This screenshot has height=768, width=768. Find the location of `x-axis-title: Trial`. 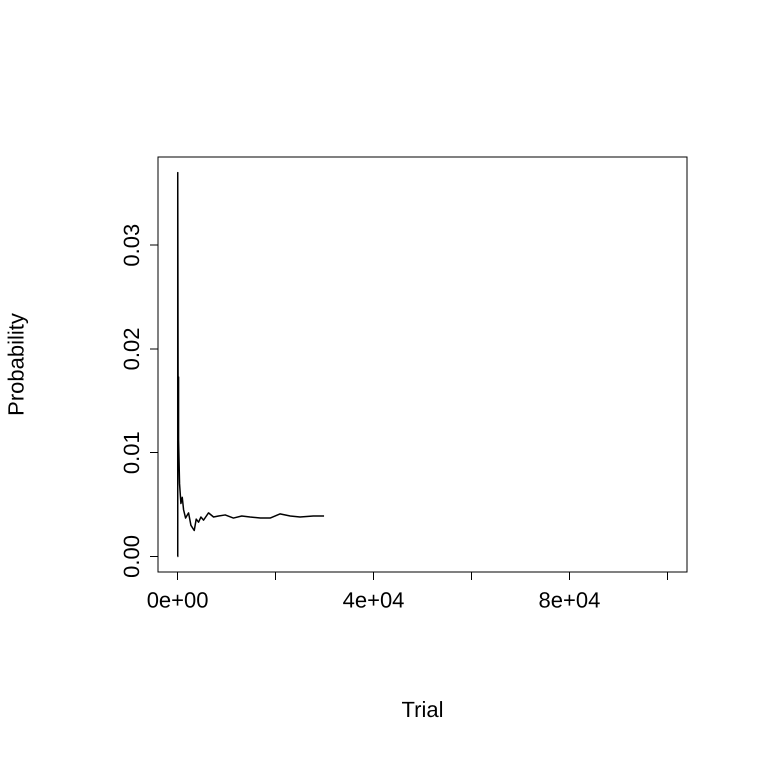

x-axis-title: Trial is located at coordinates (423, 709).